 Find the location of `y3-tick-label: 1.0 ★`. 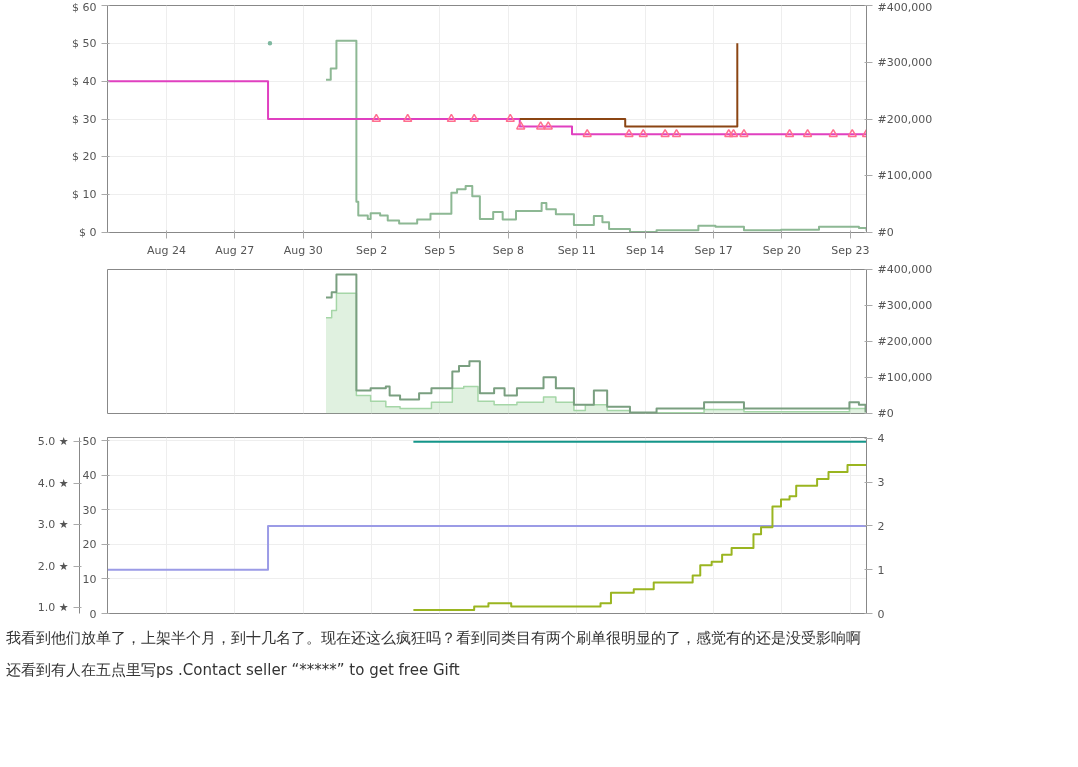

y3-tick-label: 1.0 ★ is located at coordinates (53, 608).